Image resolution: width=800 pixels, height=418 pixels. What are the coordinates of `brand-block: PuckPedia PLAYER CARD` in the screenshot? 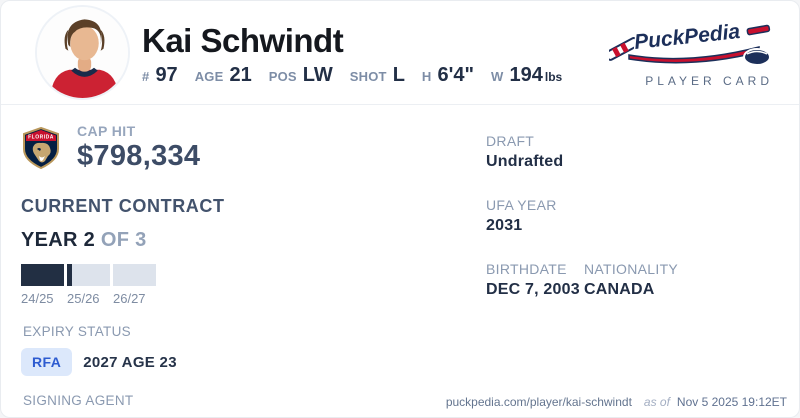 It's located at (691, 52).